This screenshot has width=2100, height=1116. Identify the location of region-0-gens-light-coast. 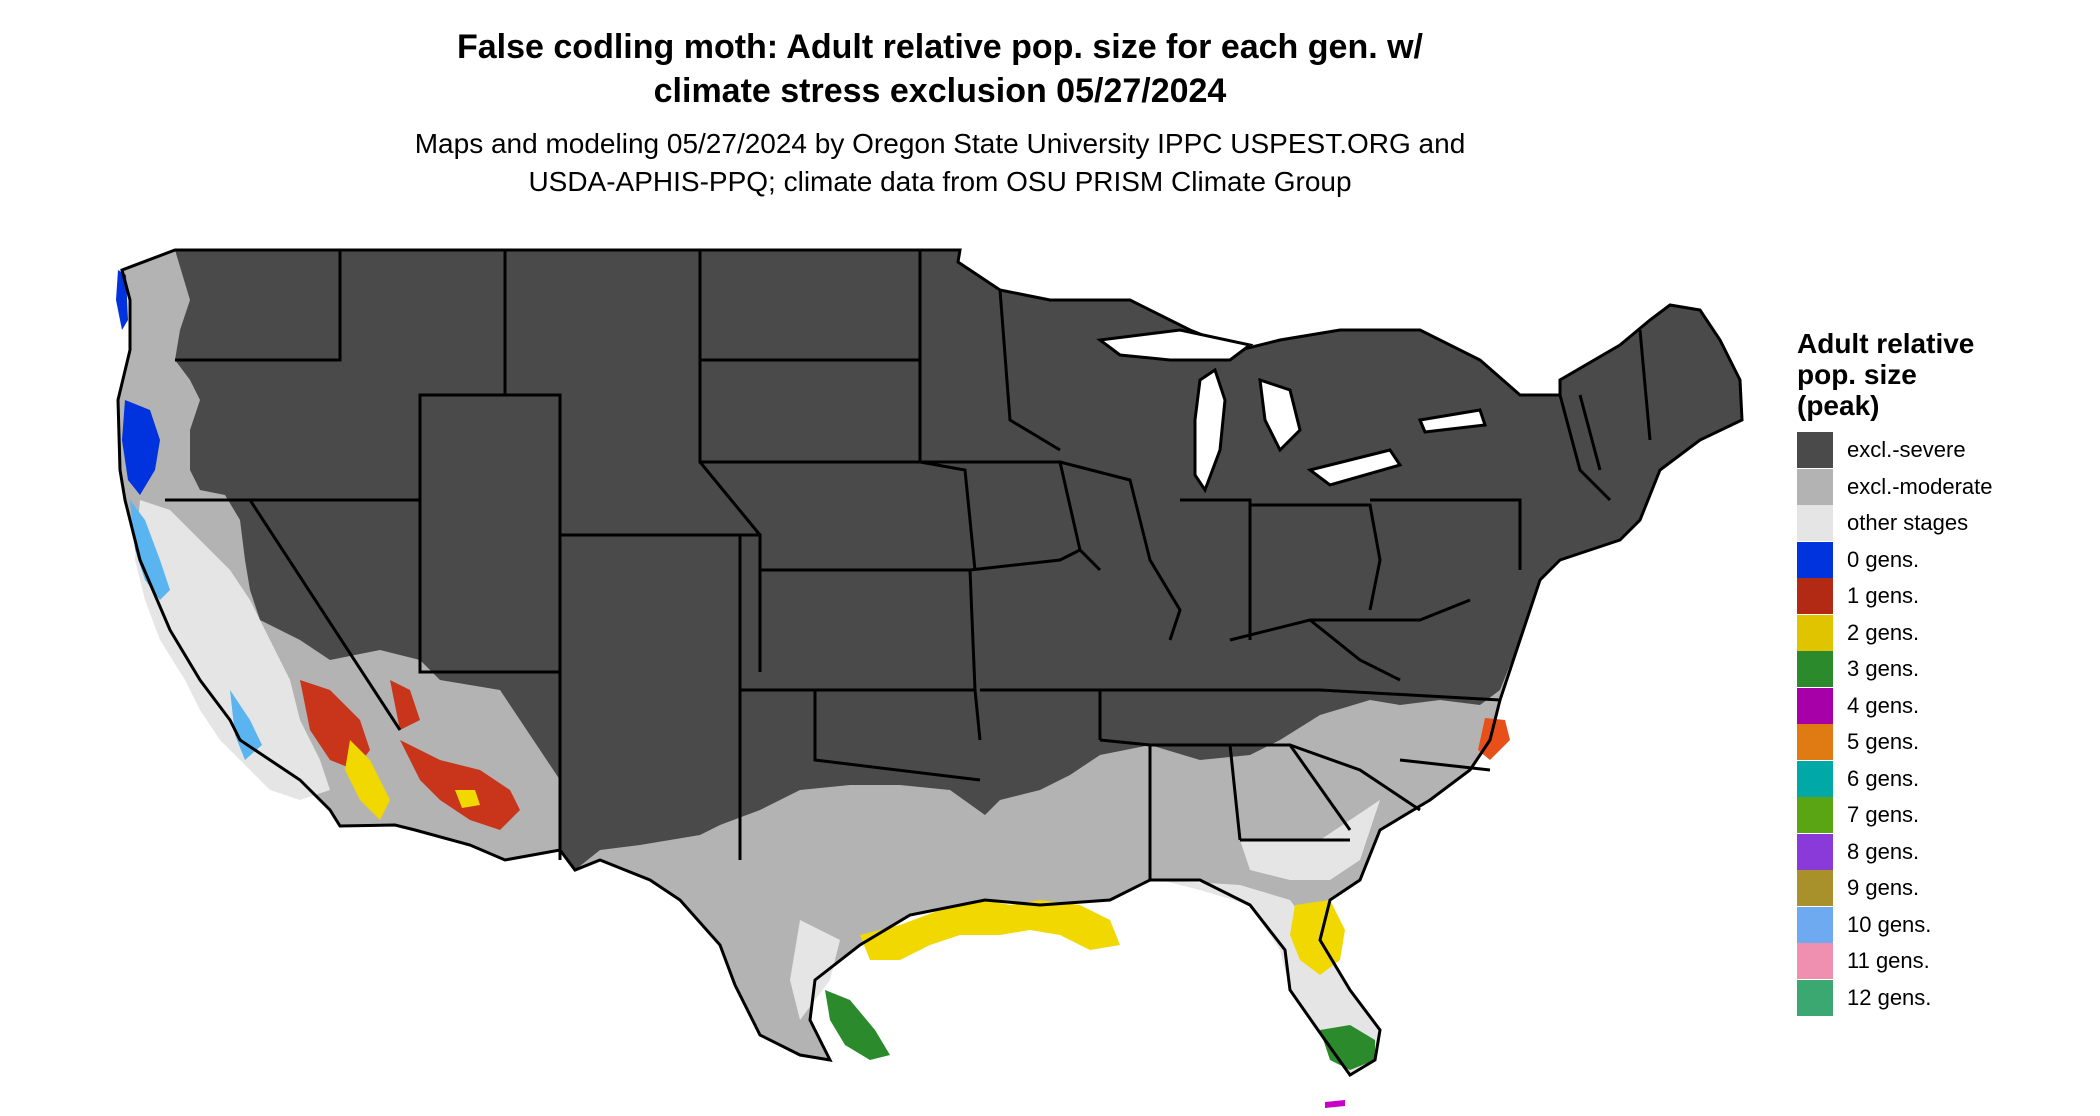
(150, 550).